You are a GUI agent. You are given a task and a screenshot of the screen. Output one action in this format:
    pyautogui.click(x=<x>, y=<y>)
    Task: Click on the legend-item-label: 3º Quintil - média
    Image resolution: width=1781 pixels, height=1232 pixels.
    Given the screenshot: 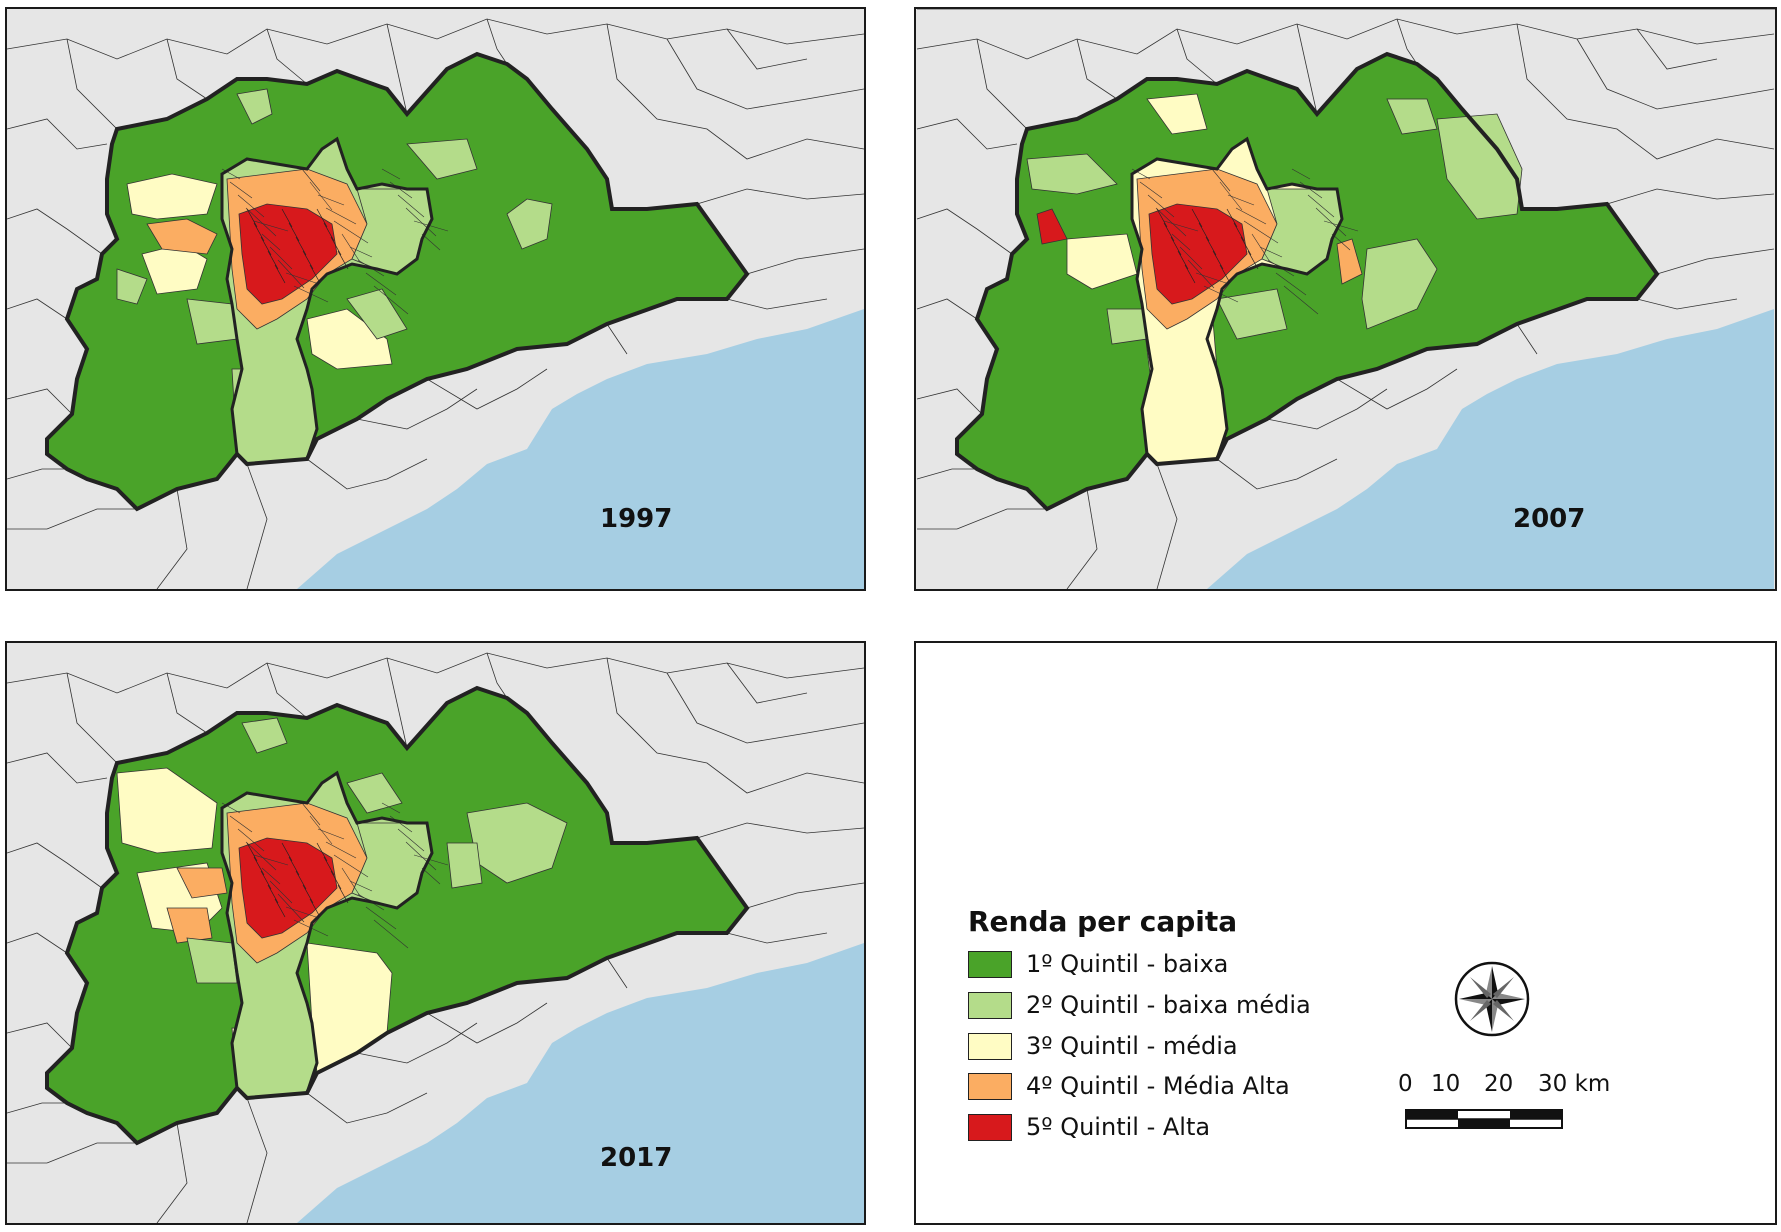 What is the action you would take?
    pyautogui.click(x=1132, y=1046)
    